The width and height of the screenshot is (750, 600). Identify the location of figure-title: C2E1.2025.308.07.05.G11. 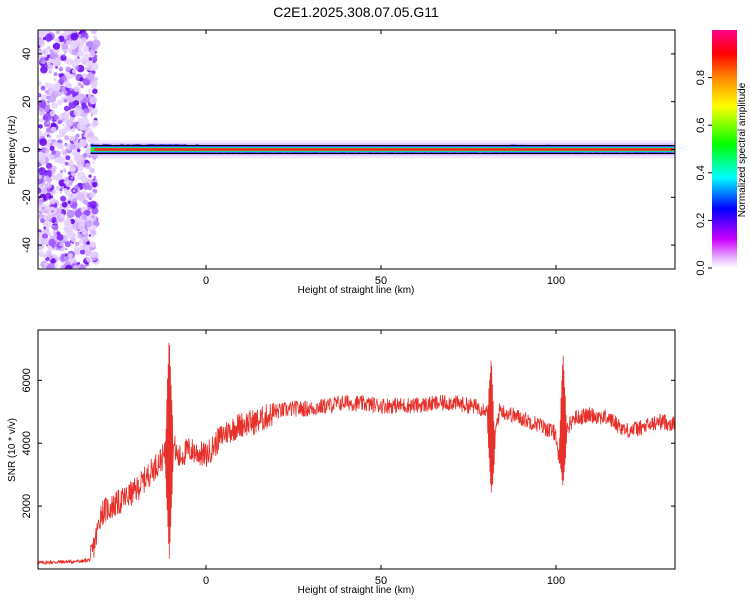
(356, 12).